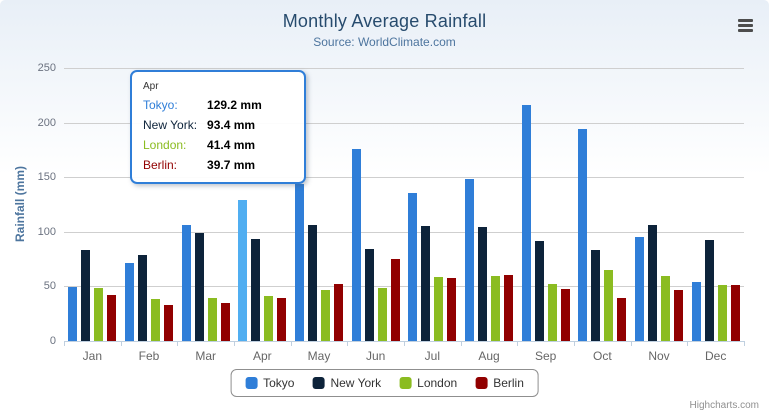 The image size is (769, 416). I want to click on legend-label: London, so click(437, 383).